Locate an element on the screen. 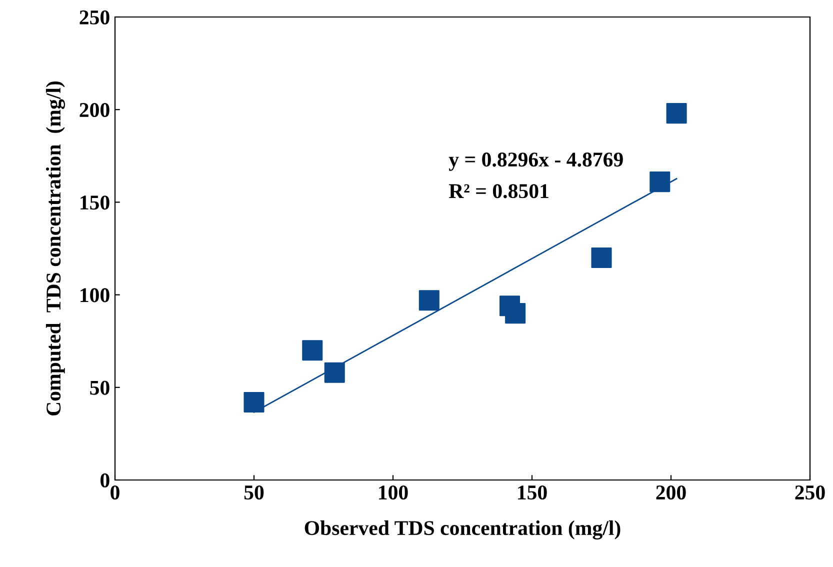 This screenshot has width=833, height=567. y-tick-label: 200 is located at coordinates (95, 110).